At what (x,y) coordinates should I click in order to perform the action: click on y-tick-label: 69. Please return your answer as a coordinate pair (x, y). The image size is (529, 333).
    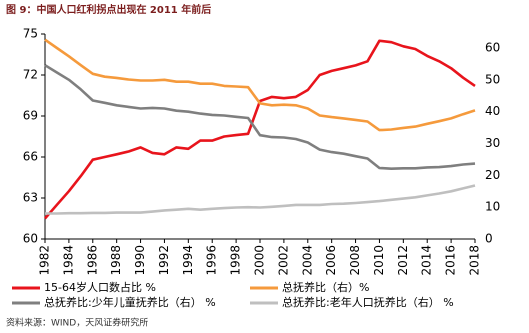
    Looking at the image, I should click on (30, 116).